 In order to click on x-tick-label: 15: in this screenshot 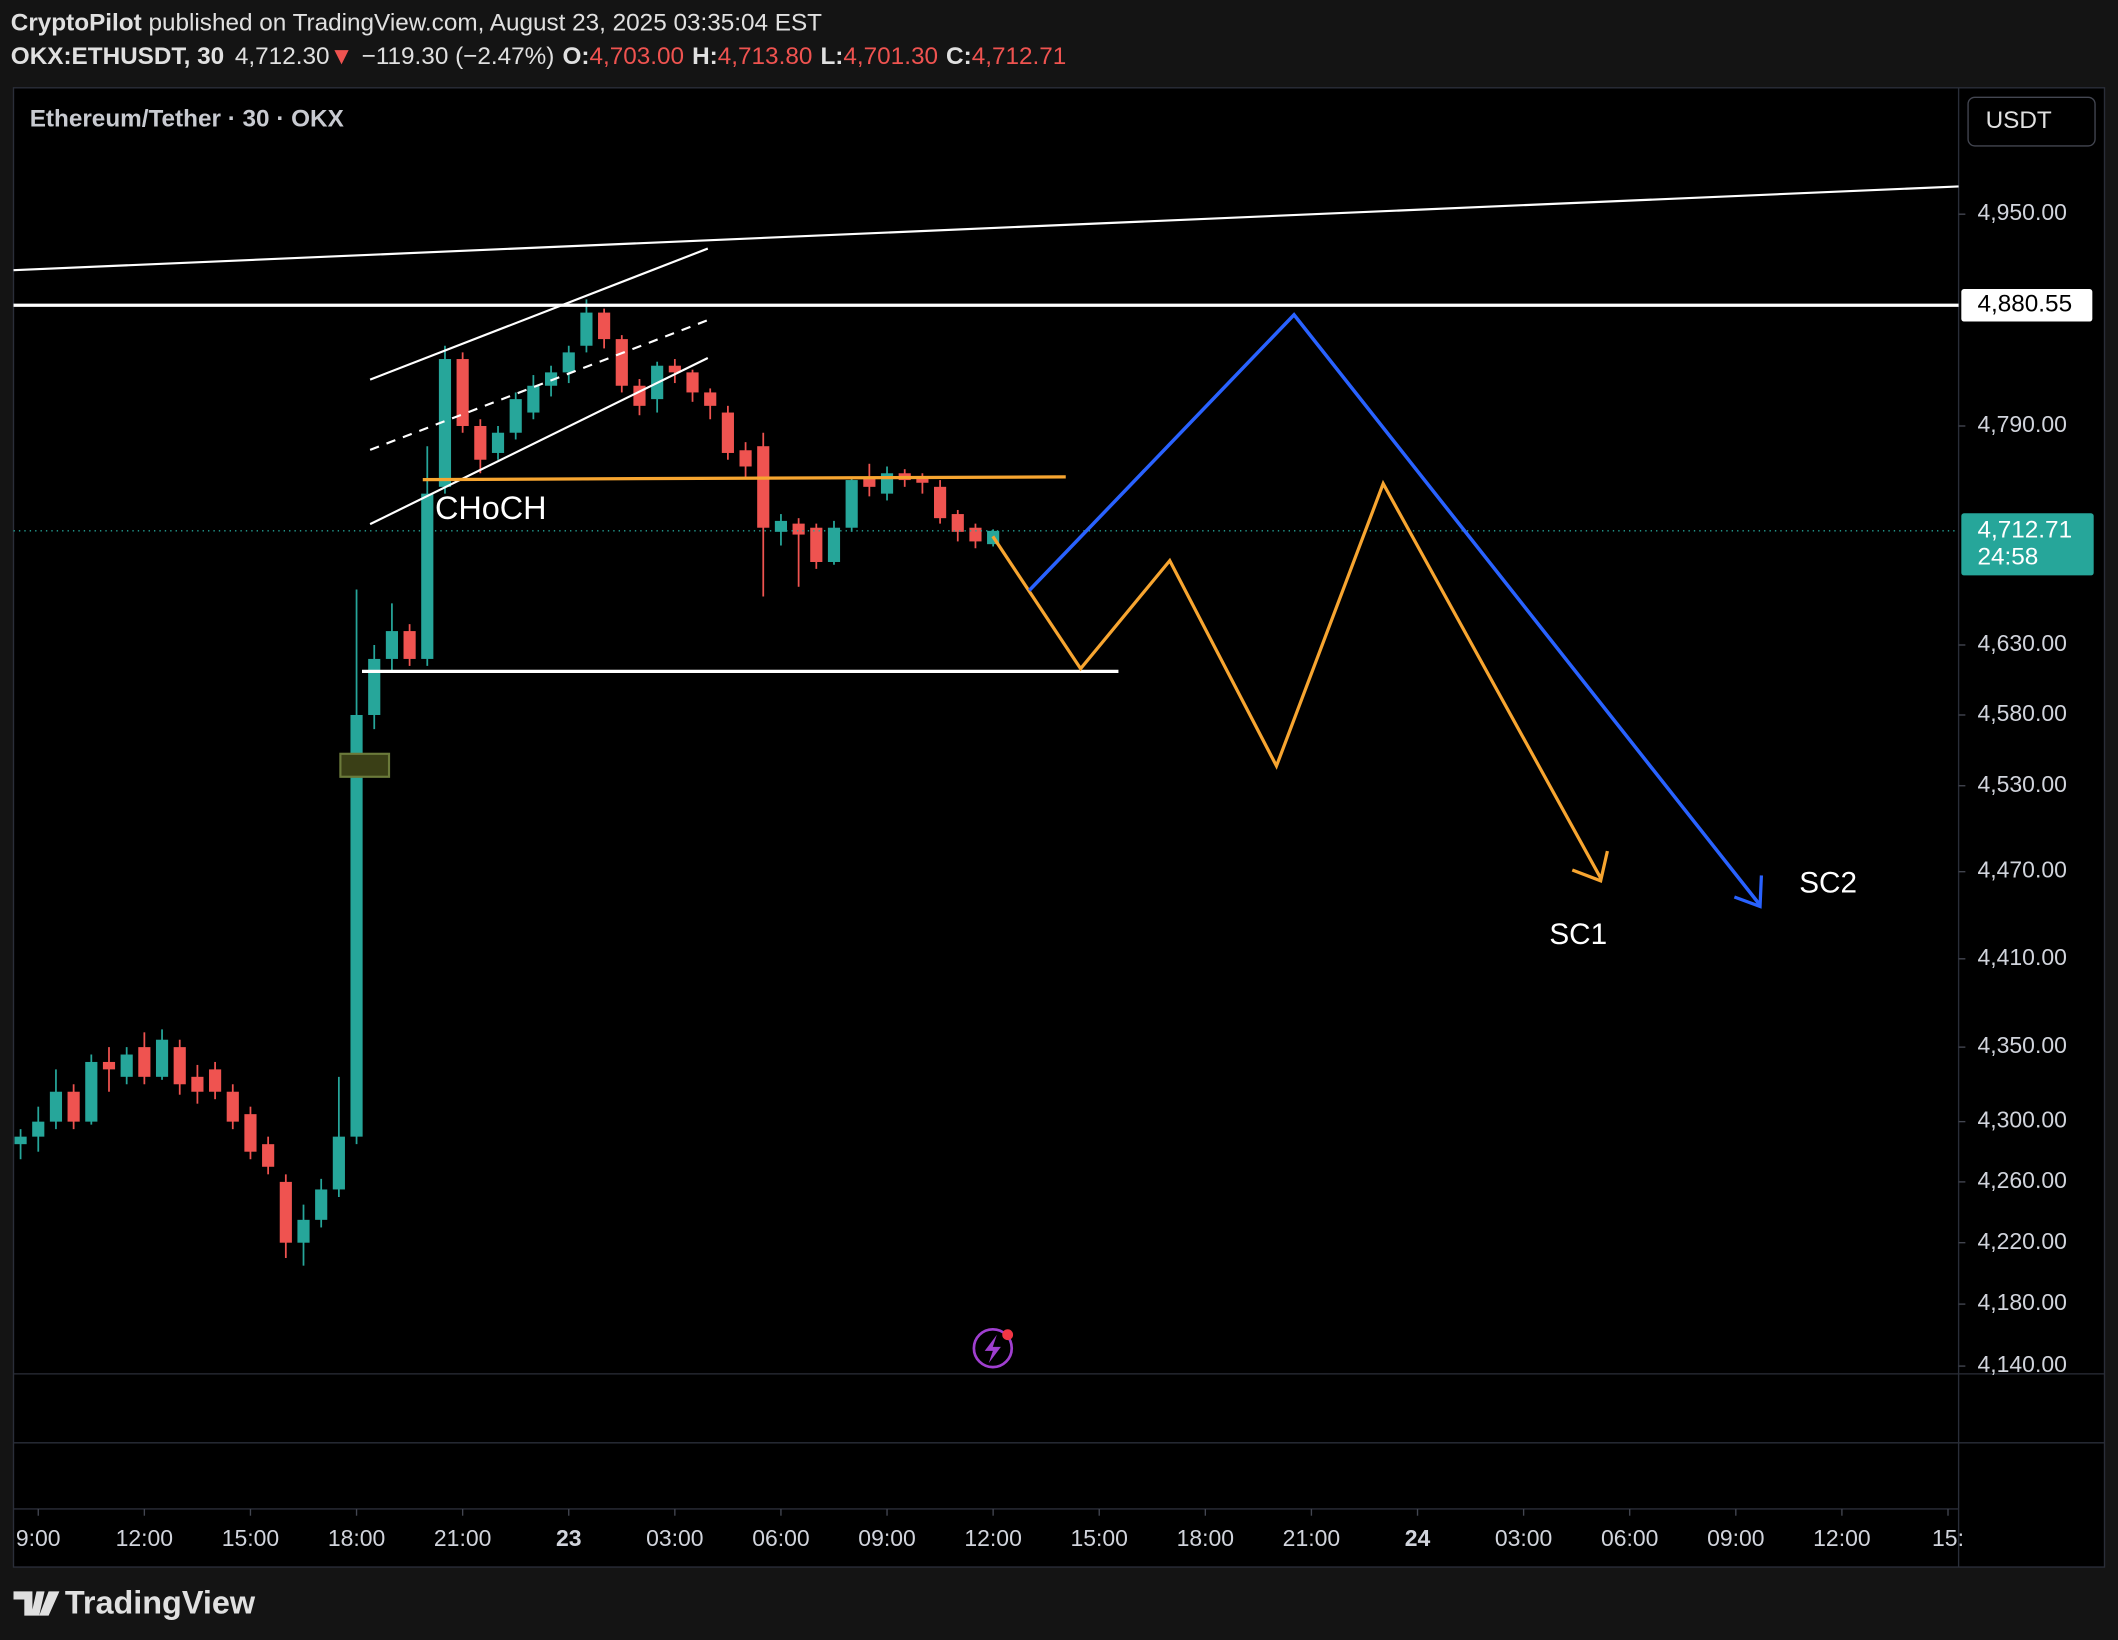, I will do `click(1948, 1538)`.